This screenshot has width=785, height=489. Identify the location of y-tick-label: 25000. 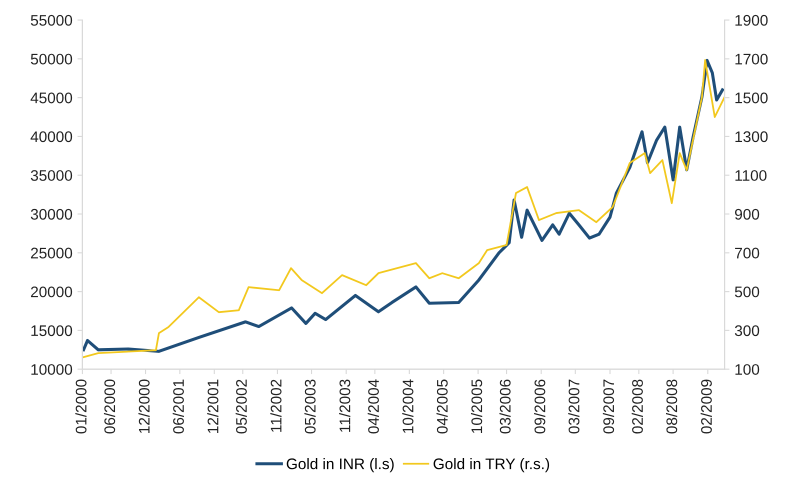
(51, 253).